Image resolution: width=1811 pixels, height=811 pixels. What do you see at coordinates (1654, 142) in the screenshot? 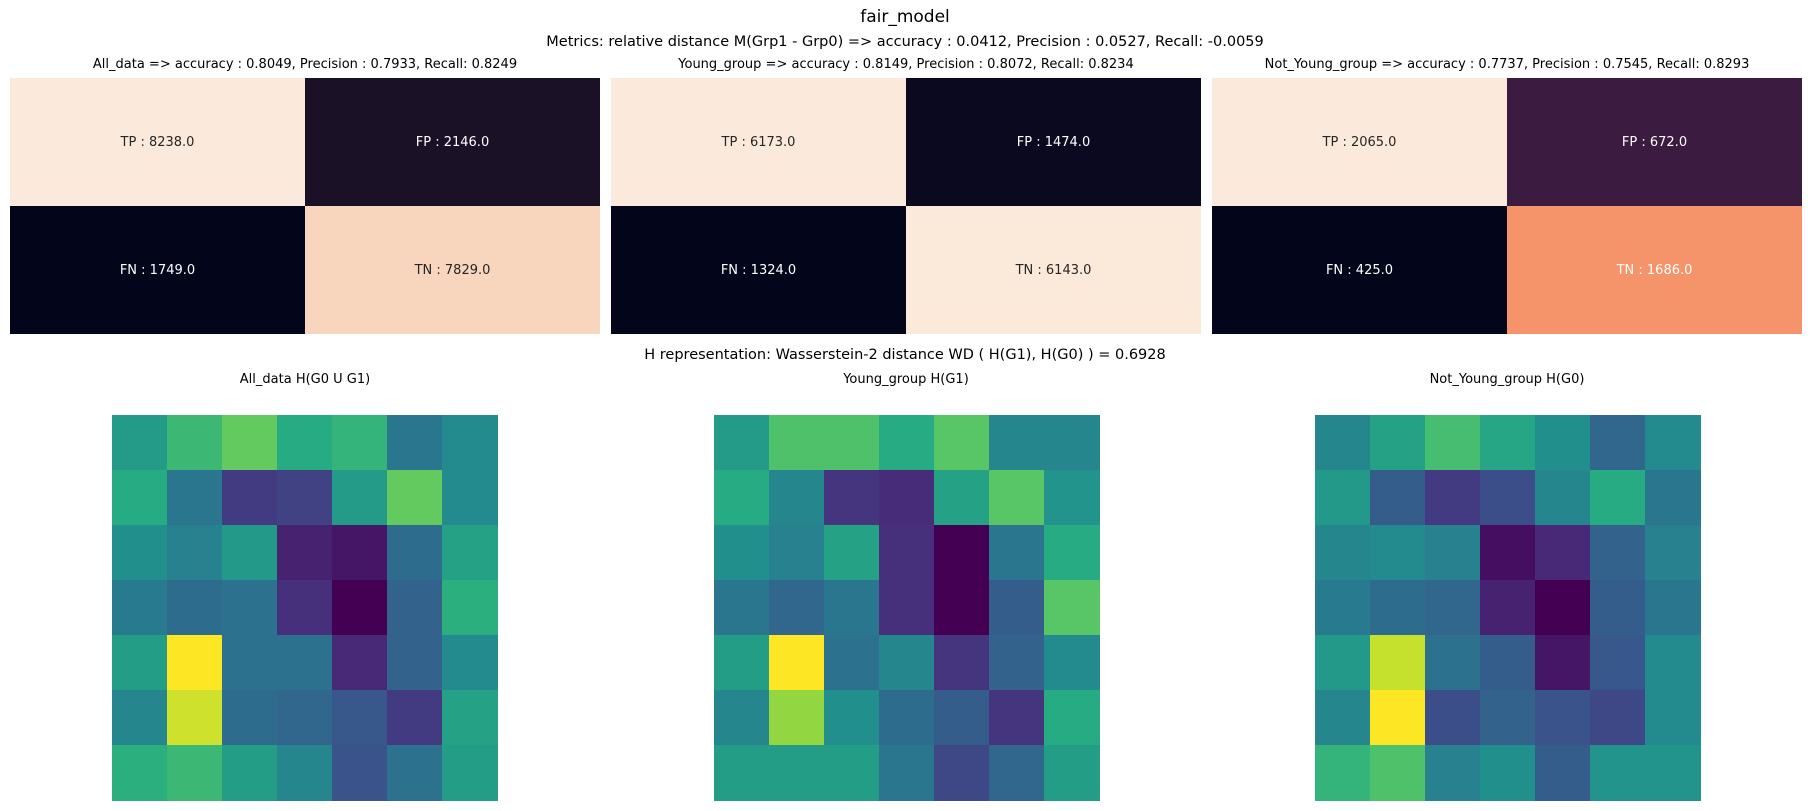
I see `cm-cell-fp: FP : 672.0` at bounding box center [1654, 142].